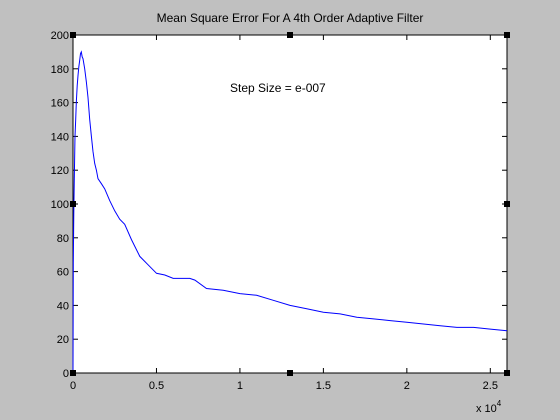  Describe the element at coordinates (486, 409) in the screenshot. I see `x-exponent-base: x 10` at that location.